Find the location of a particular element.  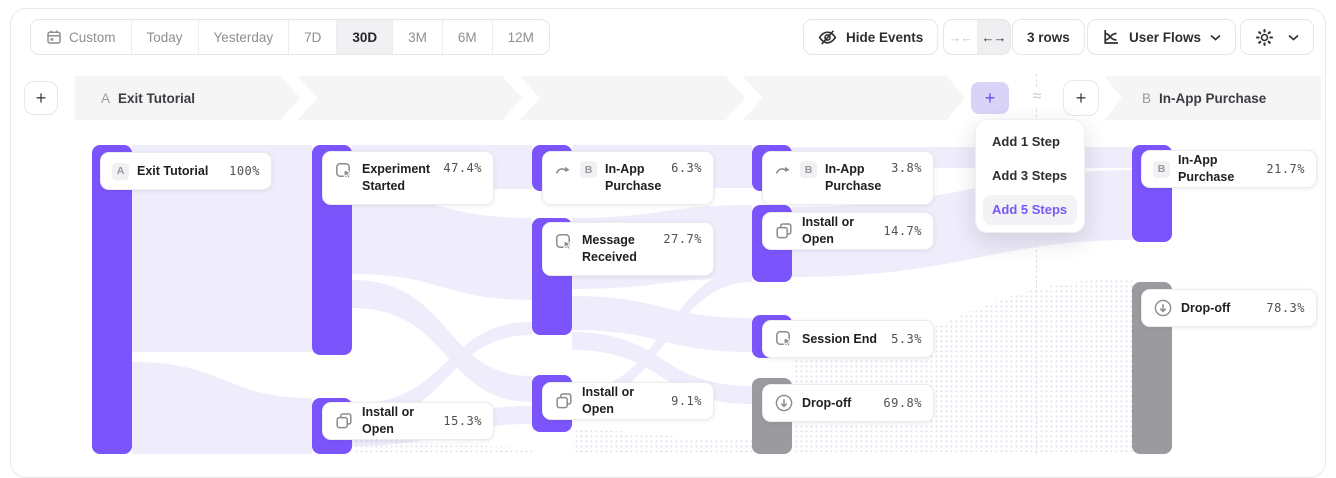

date-range-label: Custom is located at coordinates (92, 37).